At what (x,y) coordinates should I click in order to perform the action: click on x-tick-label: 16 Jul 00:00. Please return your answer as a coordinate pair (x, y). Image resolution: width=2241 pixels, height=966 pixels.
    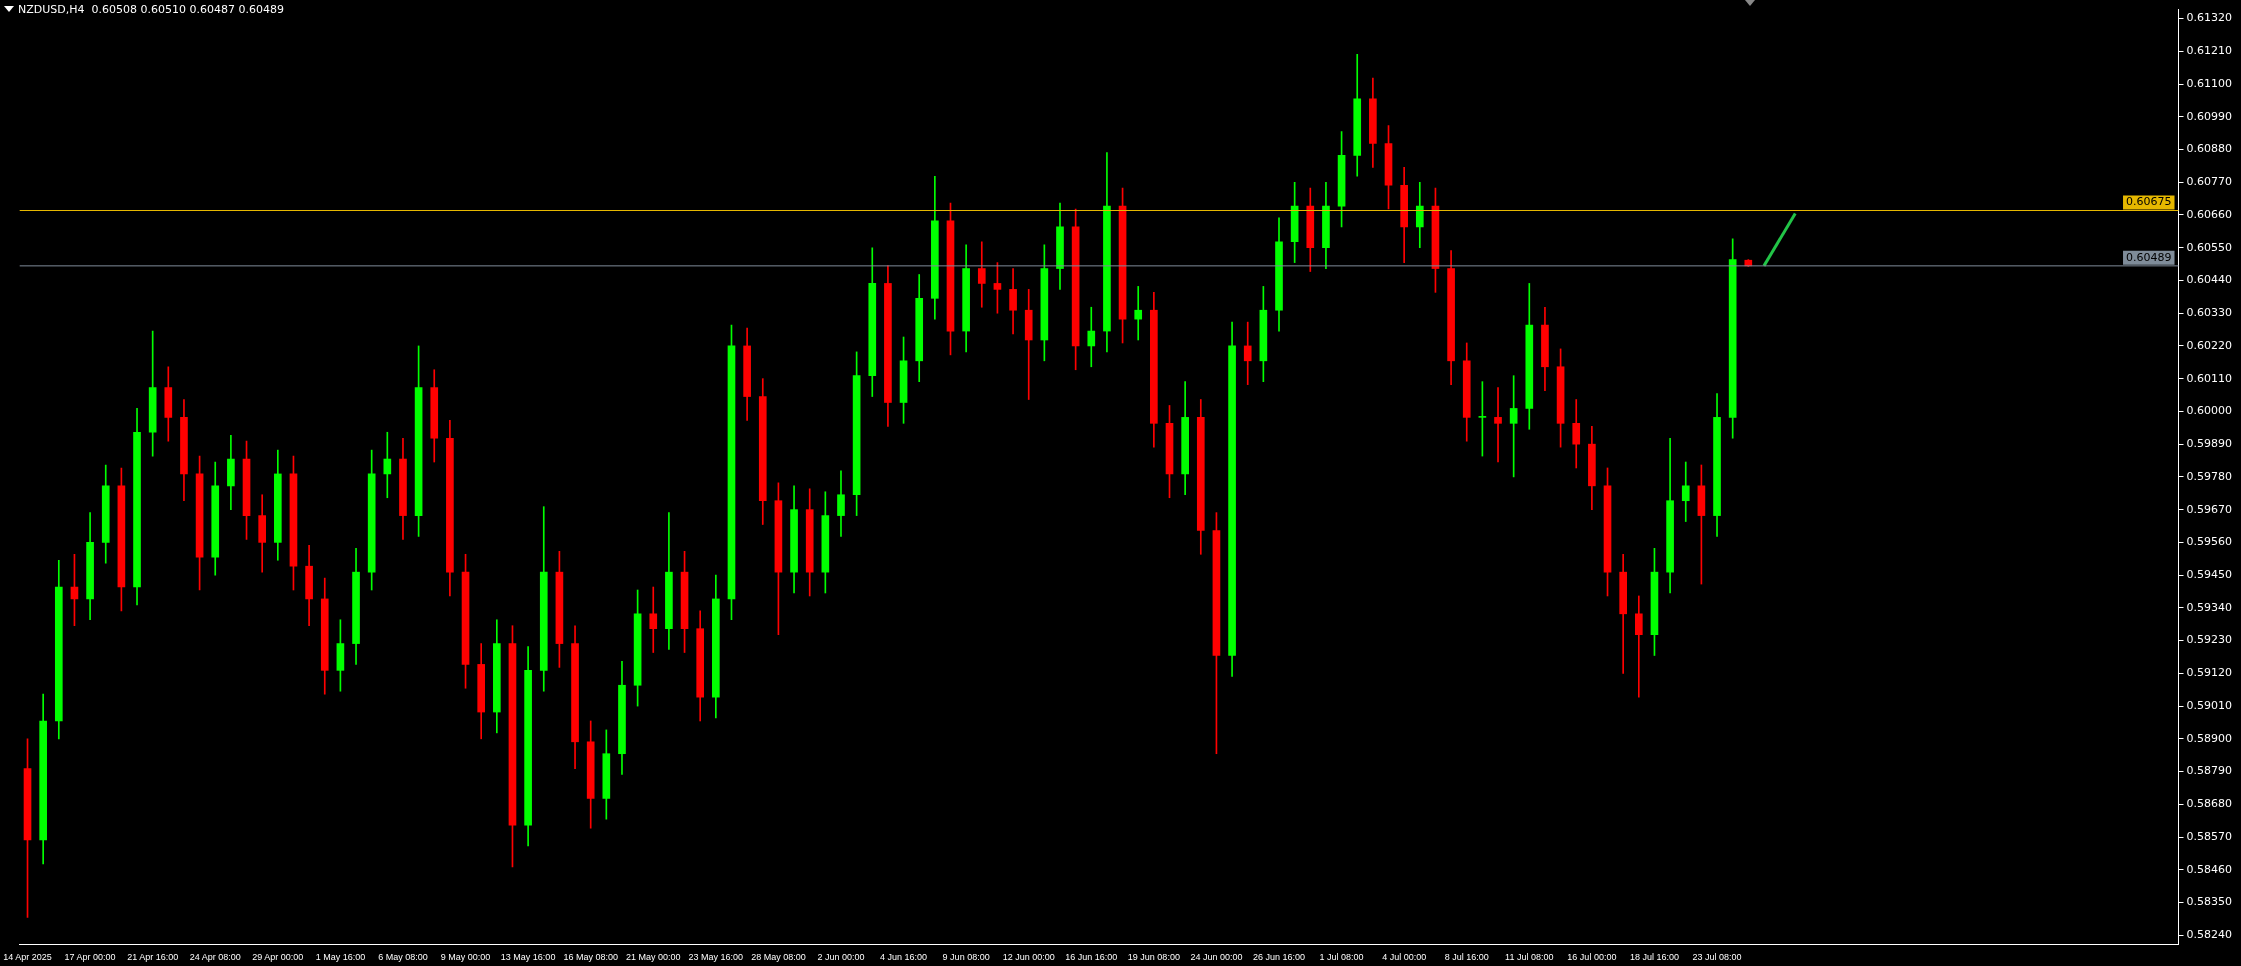
    Looking at the image, I should click on (1592, 957).